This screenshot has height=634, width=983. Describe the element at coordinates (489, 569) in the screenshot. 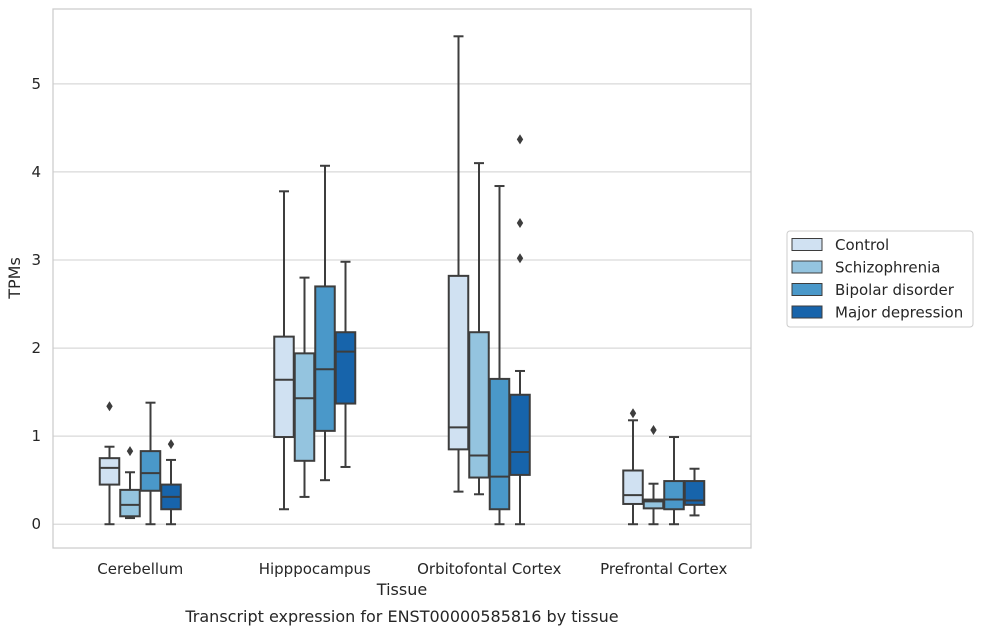

I see `x-tick-label: Orbitofontal Cortex` at that location.